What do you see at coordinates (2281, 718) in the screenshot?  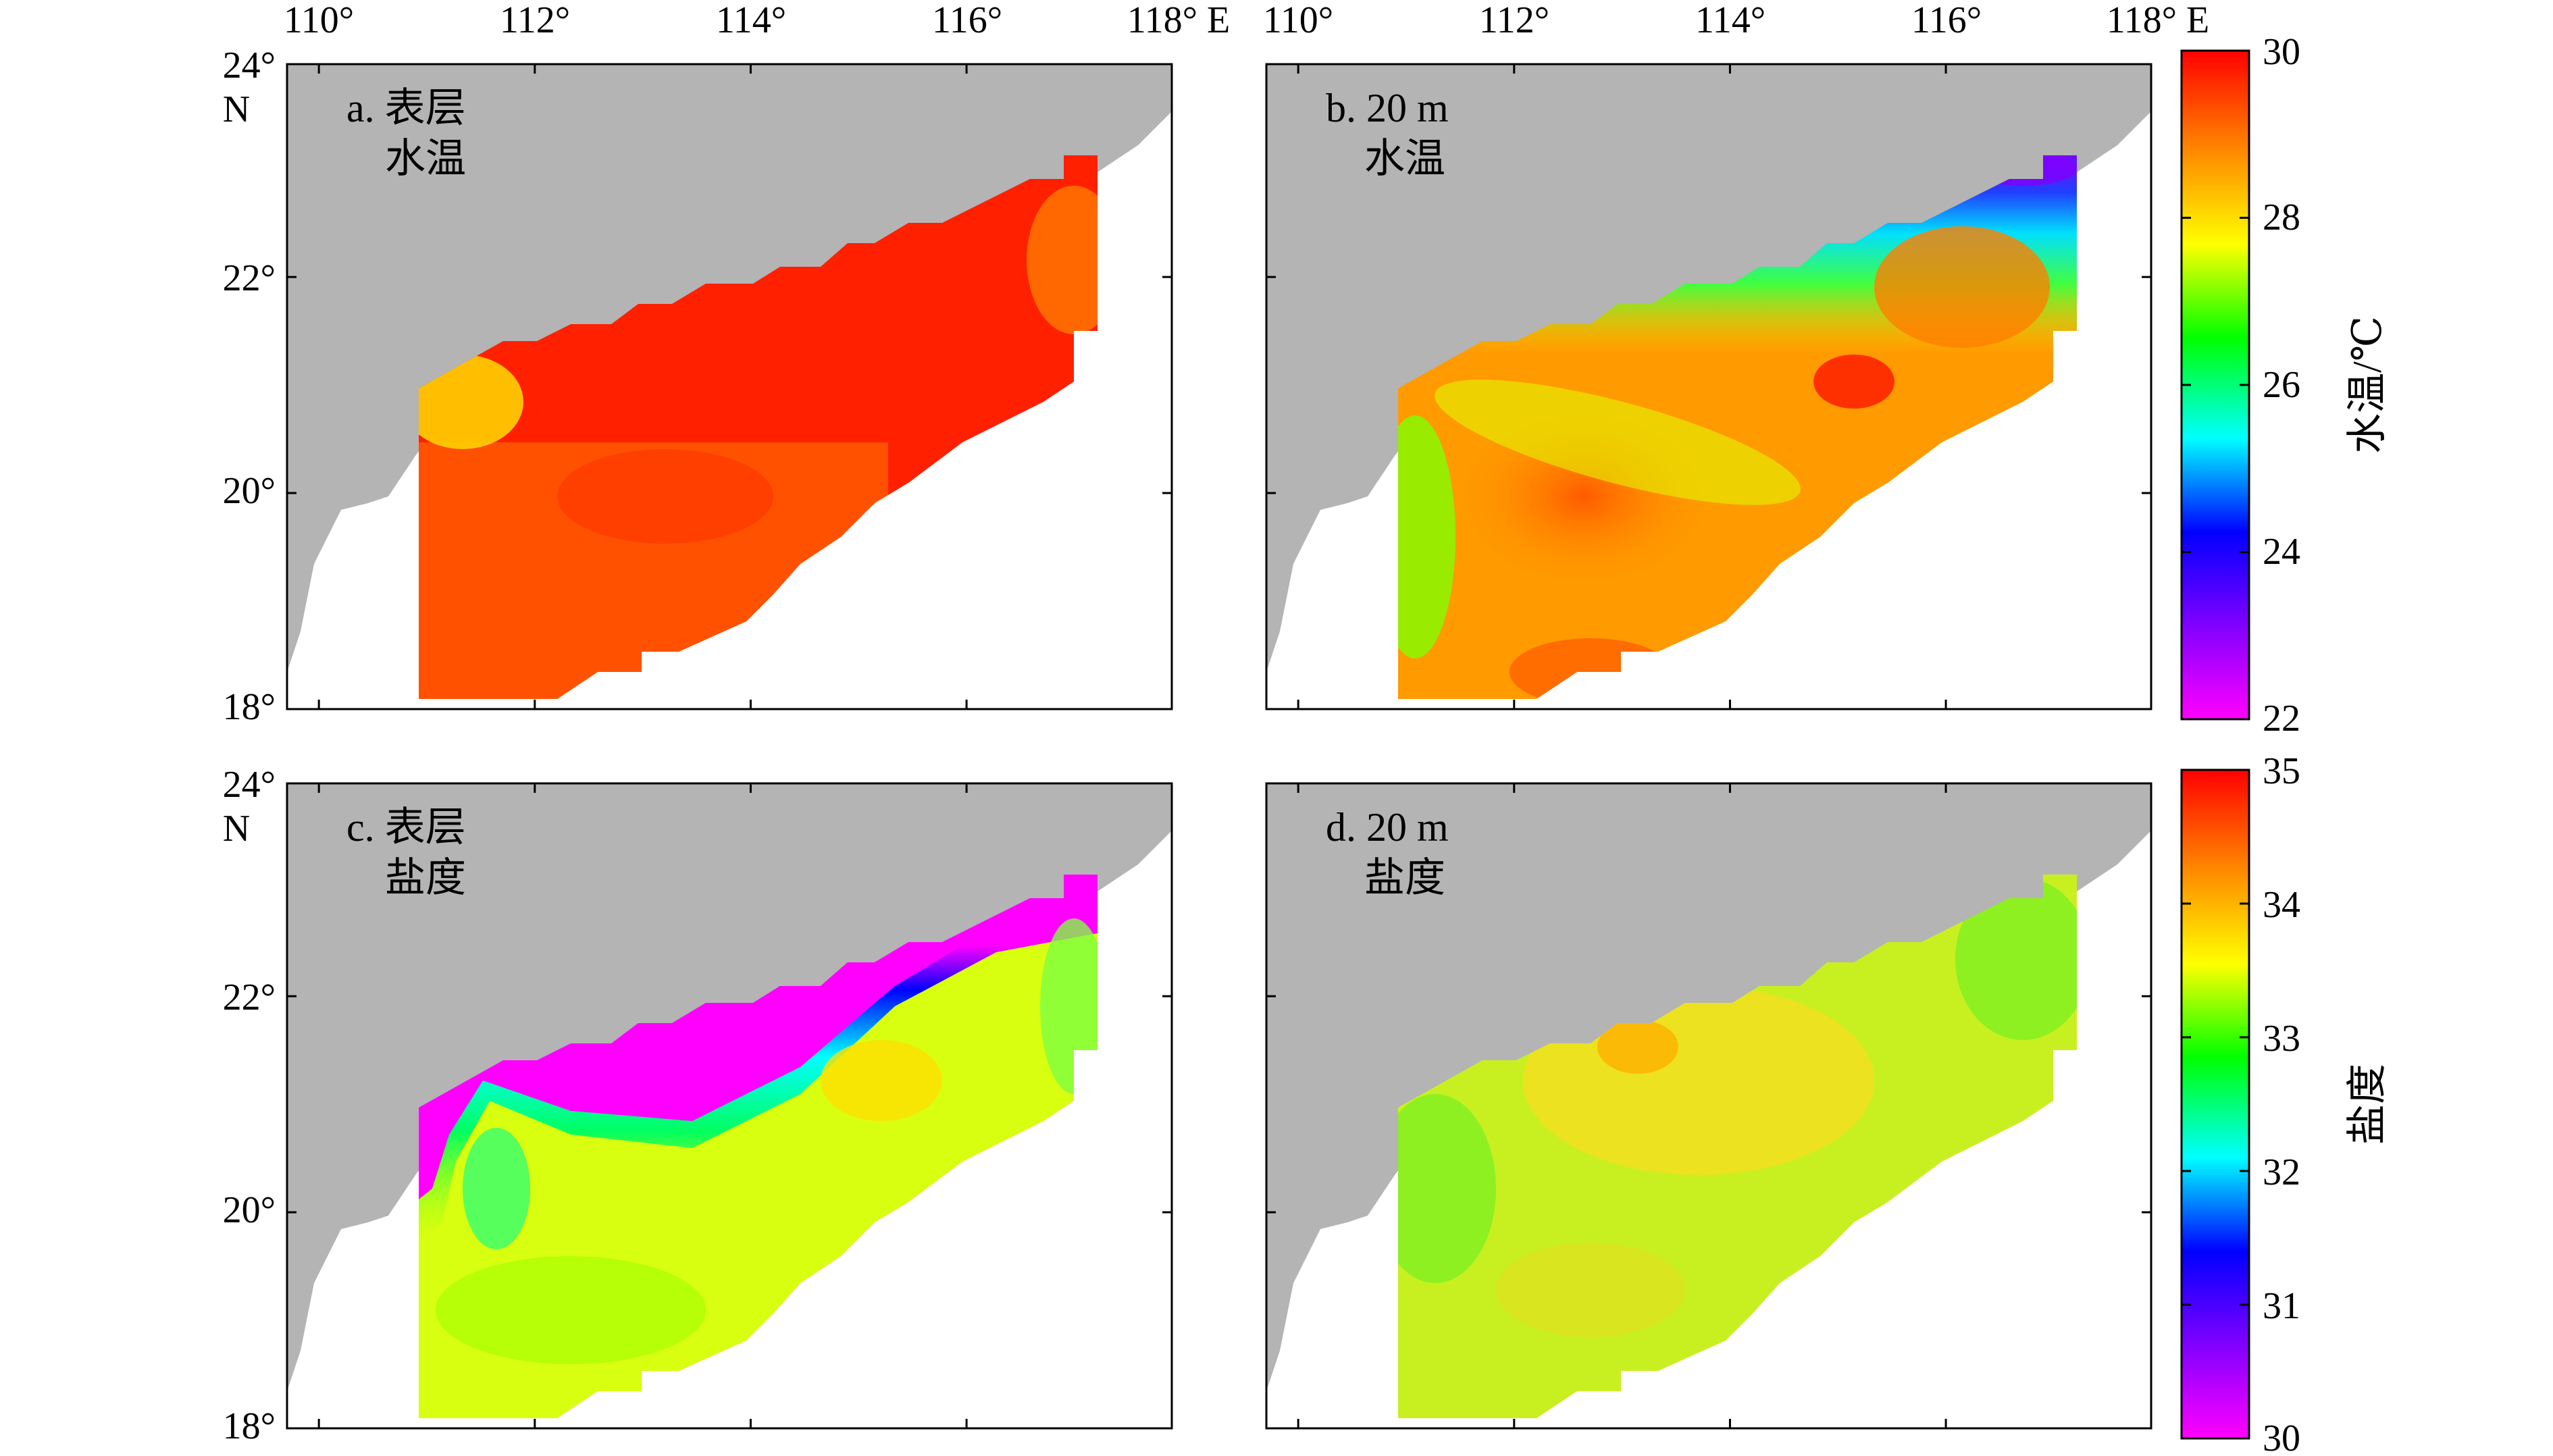 I see `colorbar-tick: 22` at bounding box center [2281, 718].